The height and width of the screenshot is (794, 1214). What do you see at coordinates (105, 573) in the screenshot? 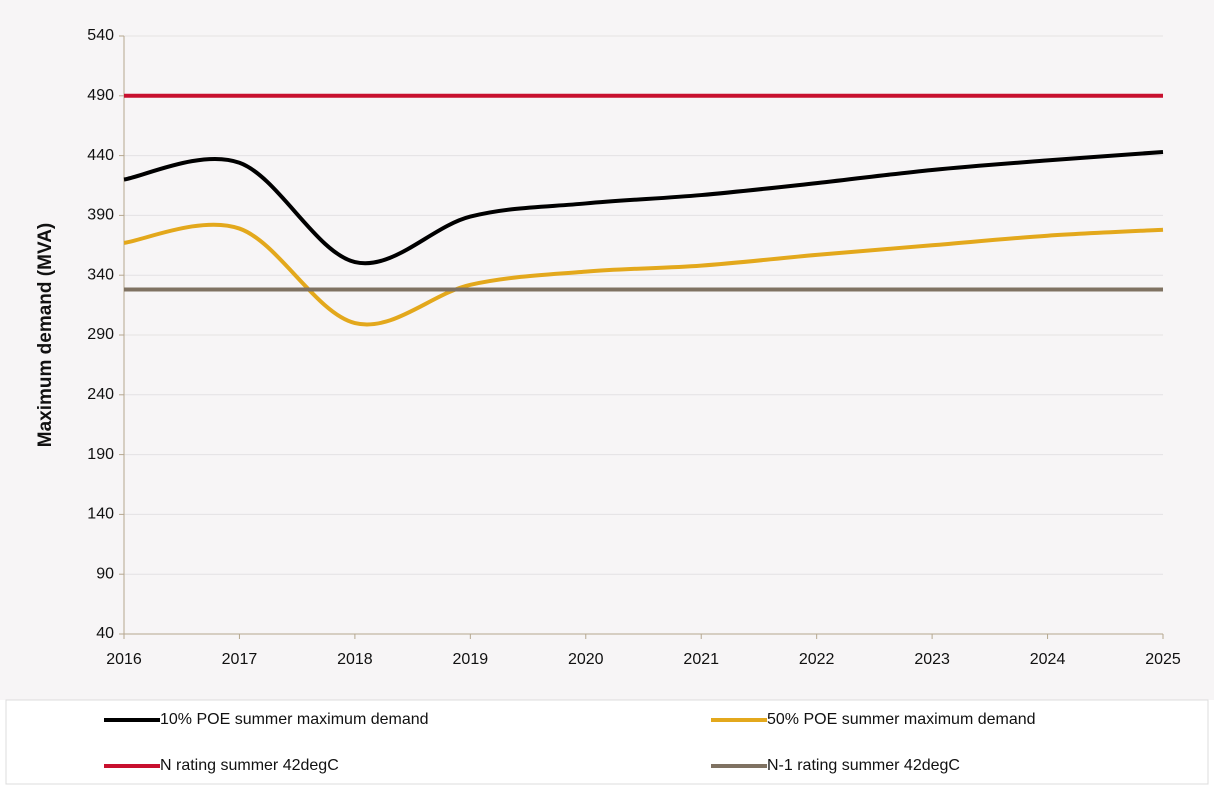
I see `y-tick-label: 90` at bounding box center [105, 573].